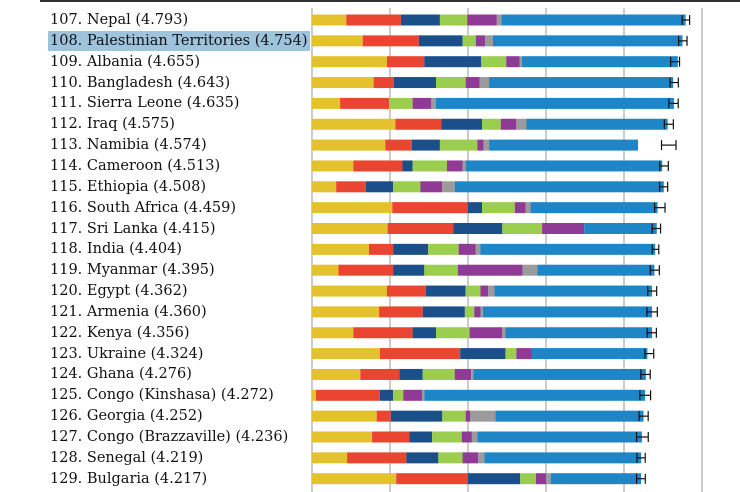 The image size is (740, 492). I want to click on row-label: 109. Albania (4.655), so click(125, 61).